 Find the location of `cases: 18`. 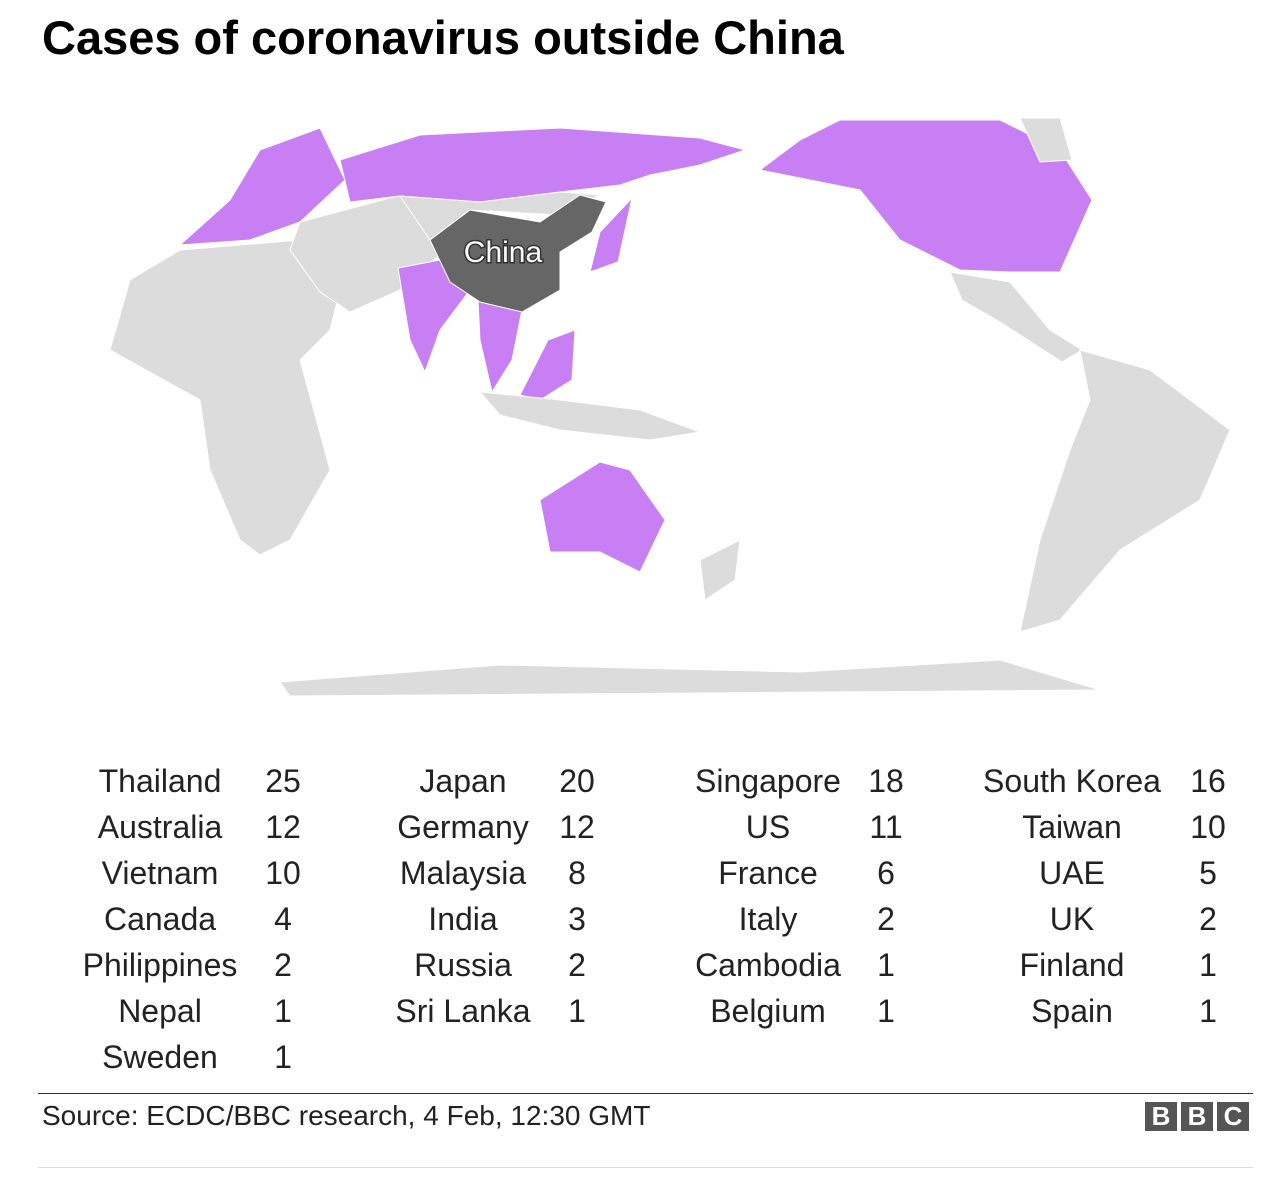

cases: 18 is located at coordinates (886, 781).